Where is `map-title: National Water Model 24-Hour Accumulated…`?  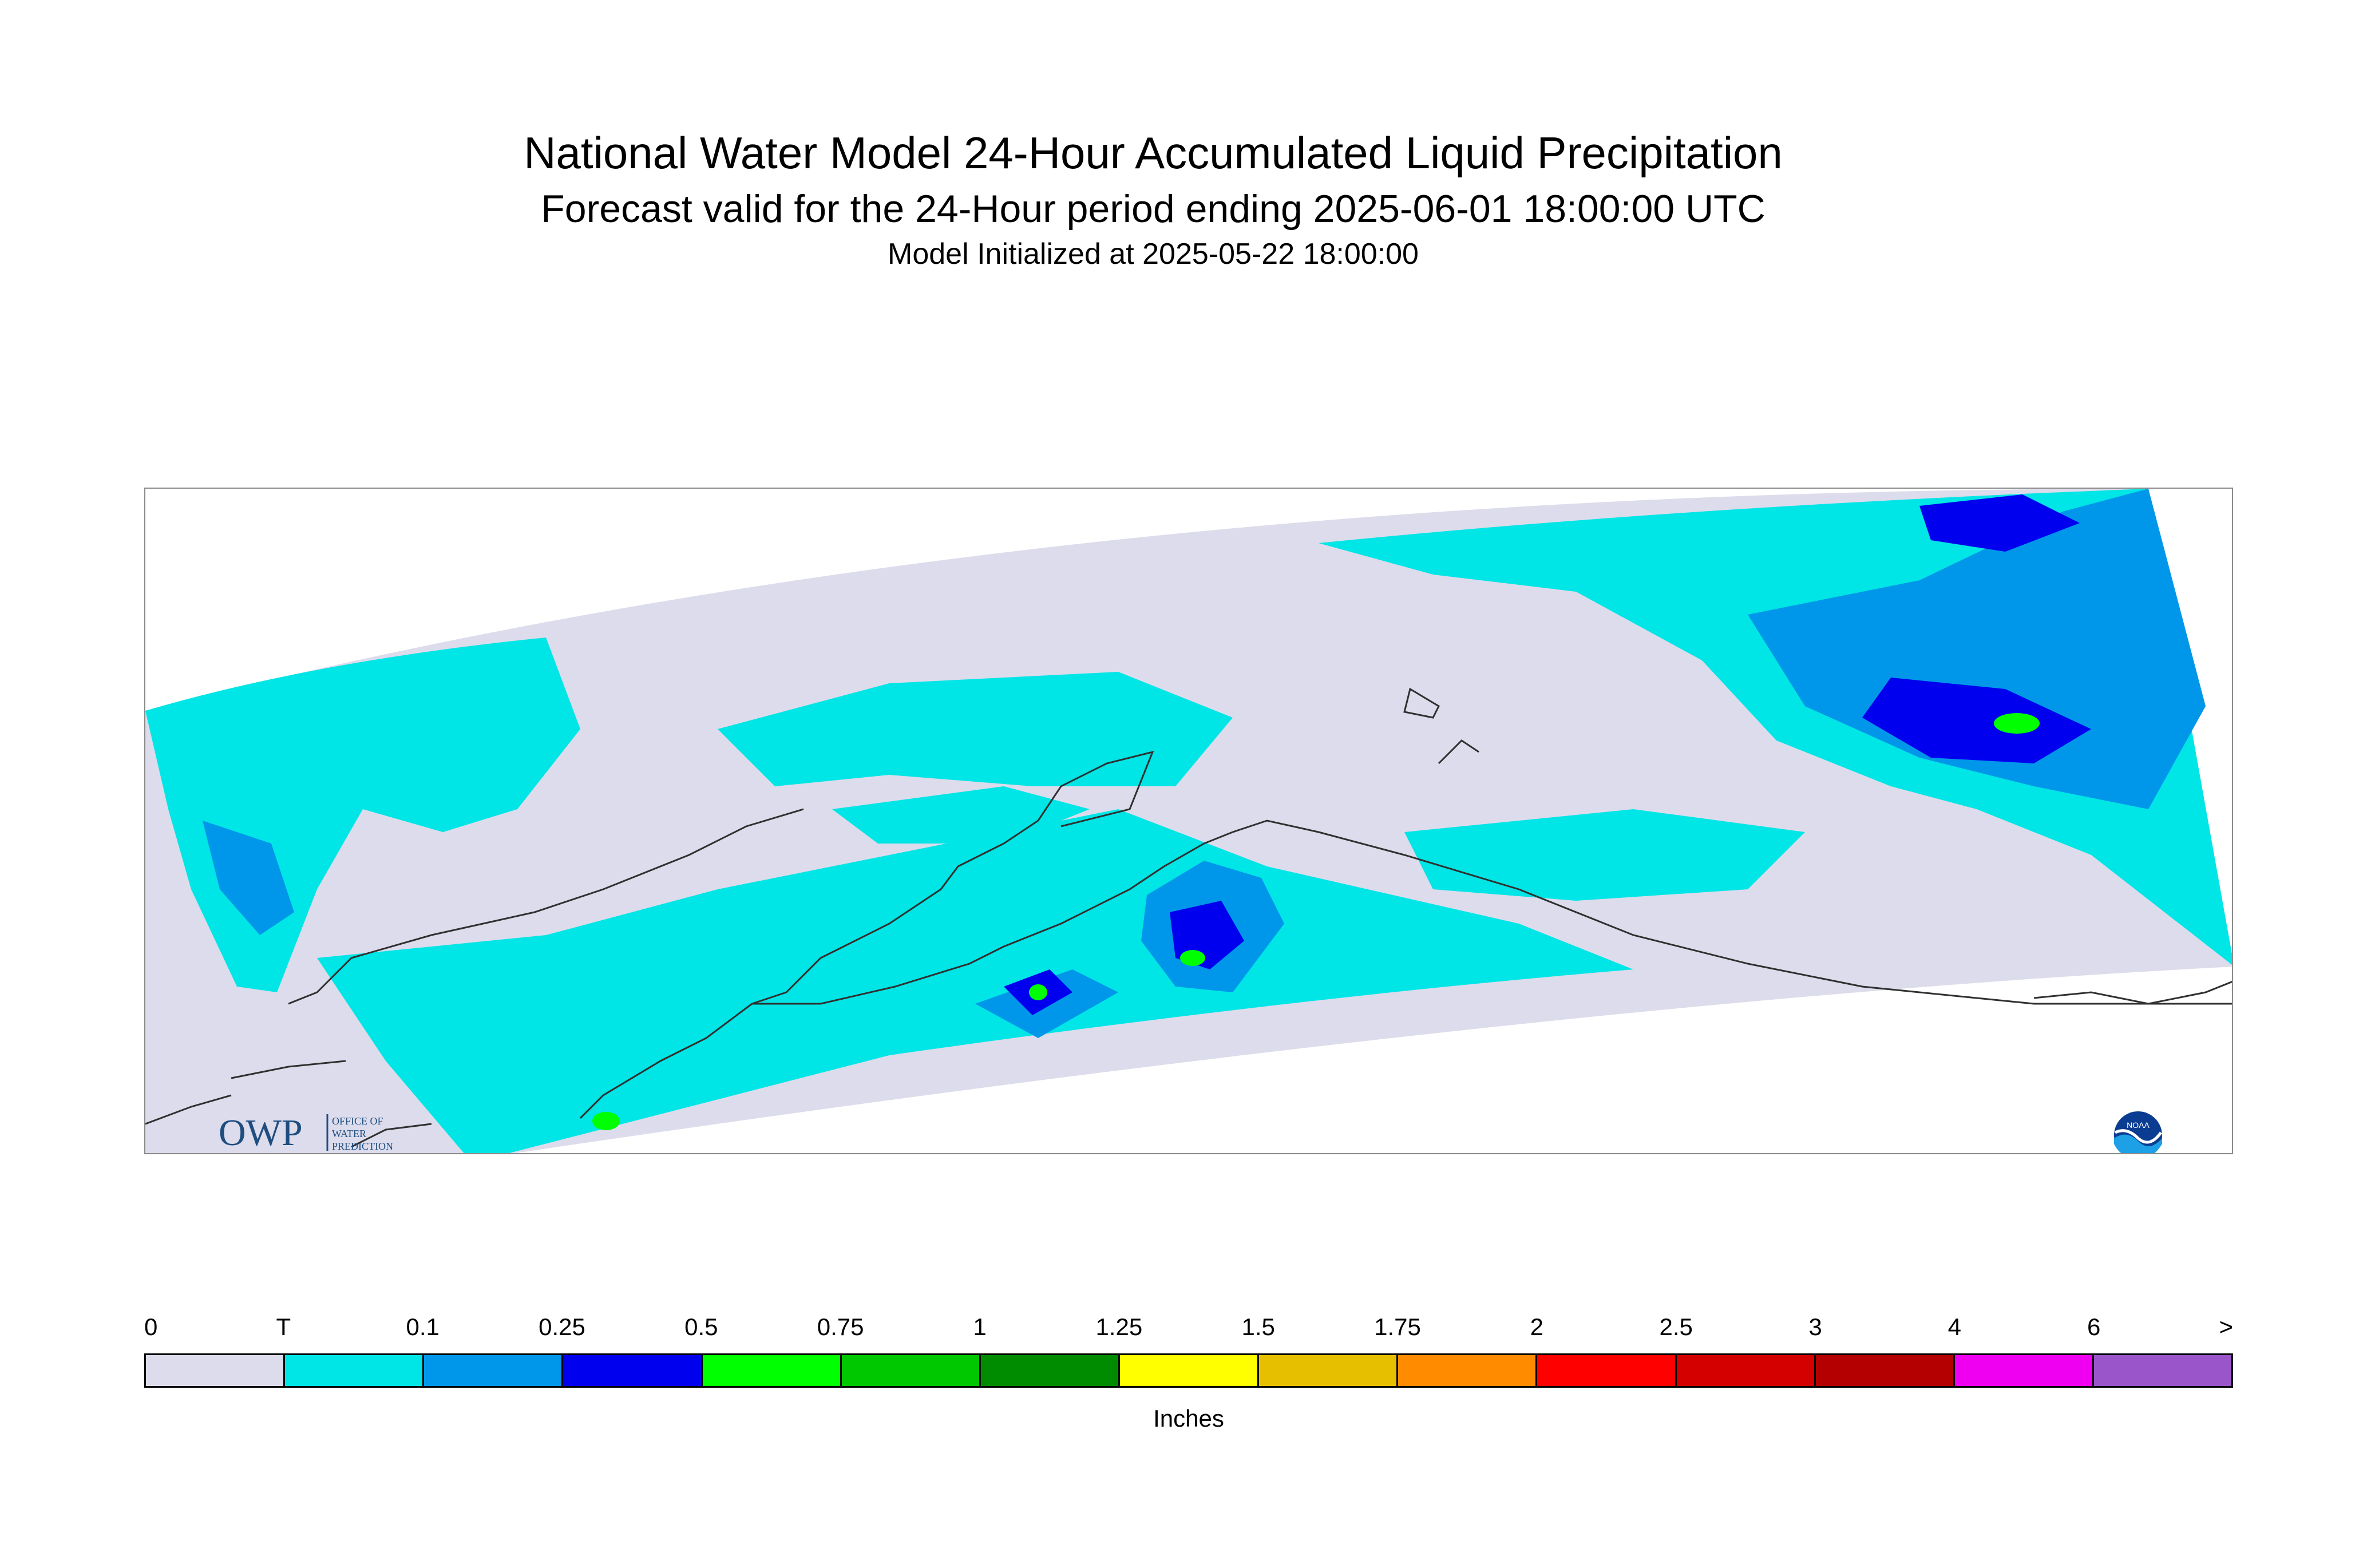
map-title: National Water Model 24-Hour Accumulated… is located at coordinates (1153, 153).